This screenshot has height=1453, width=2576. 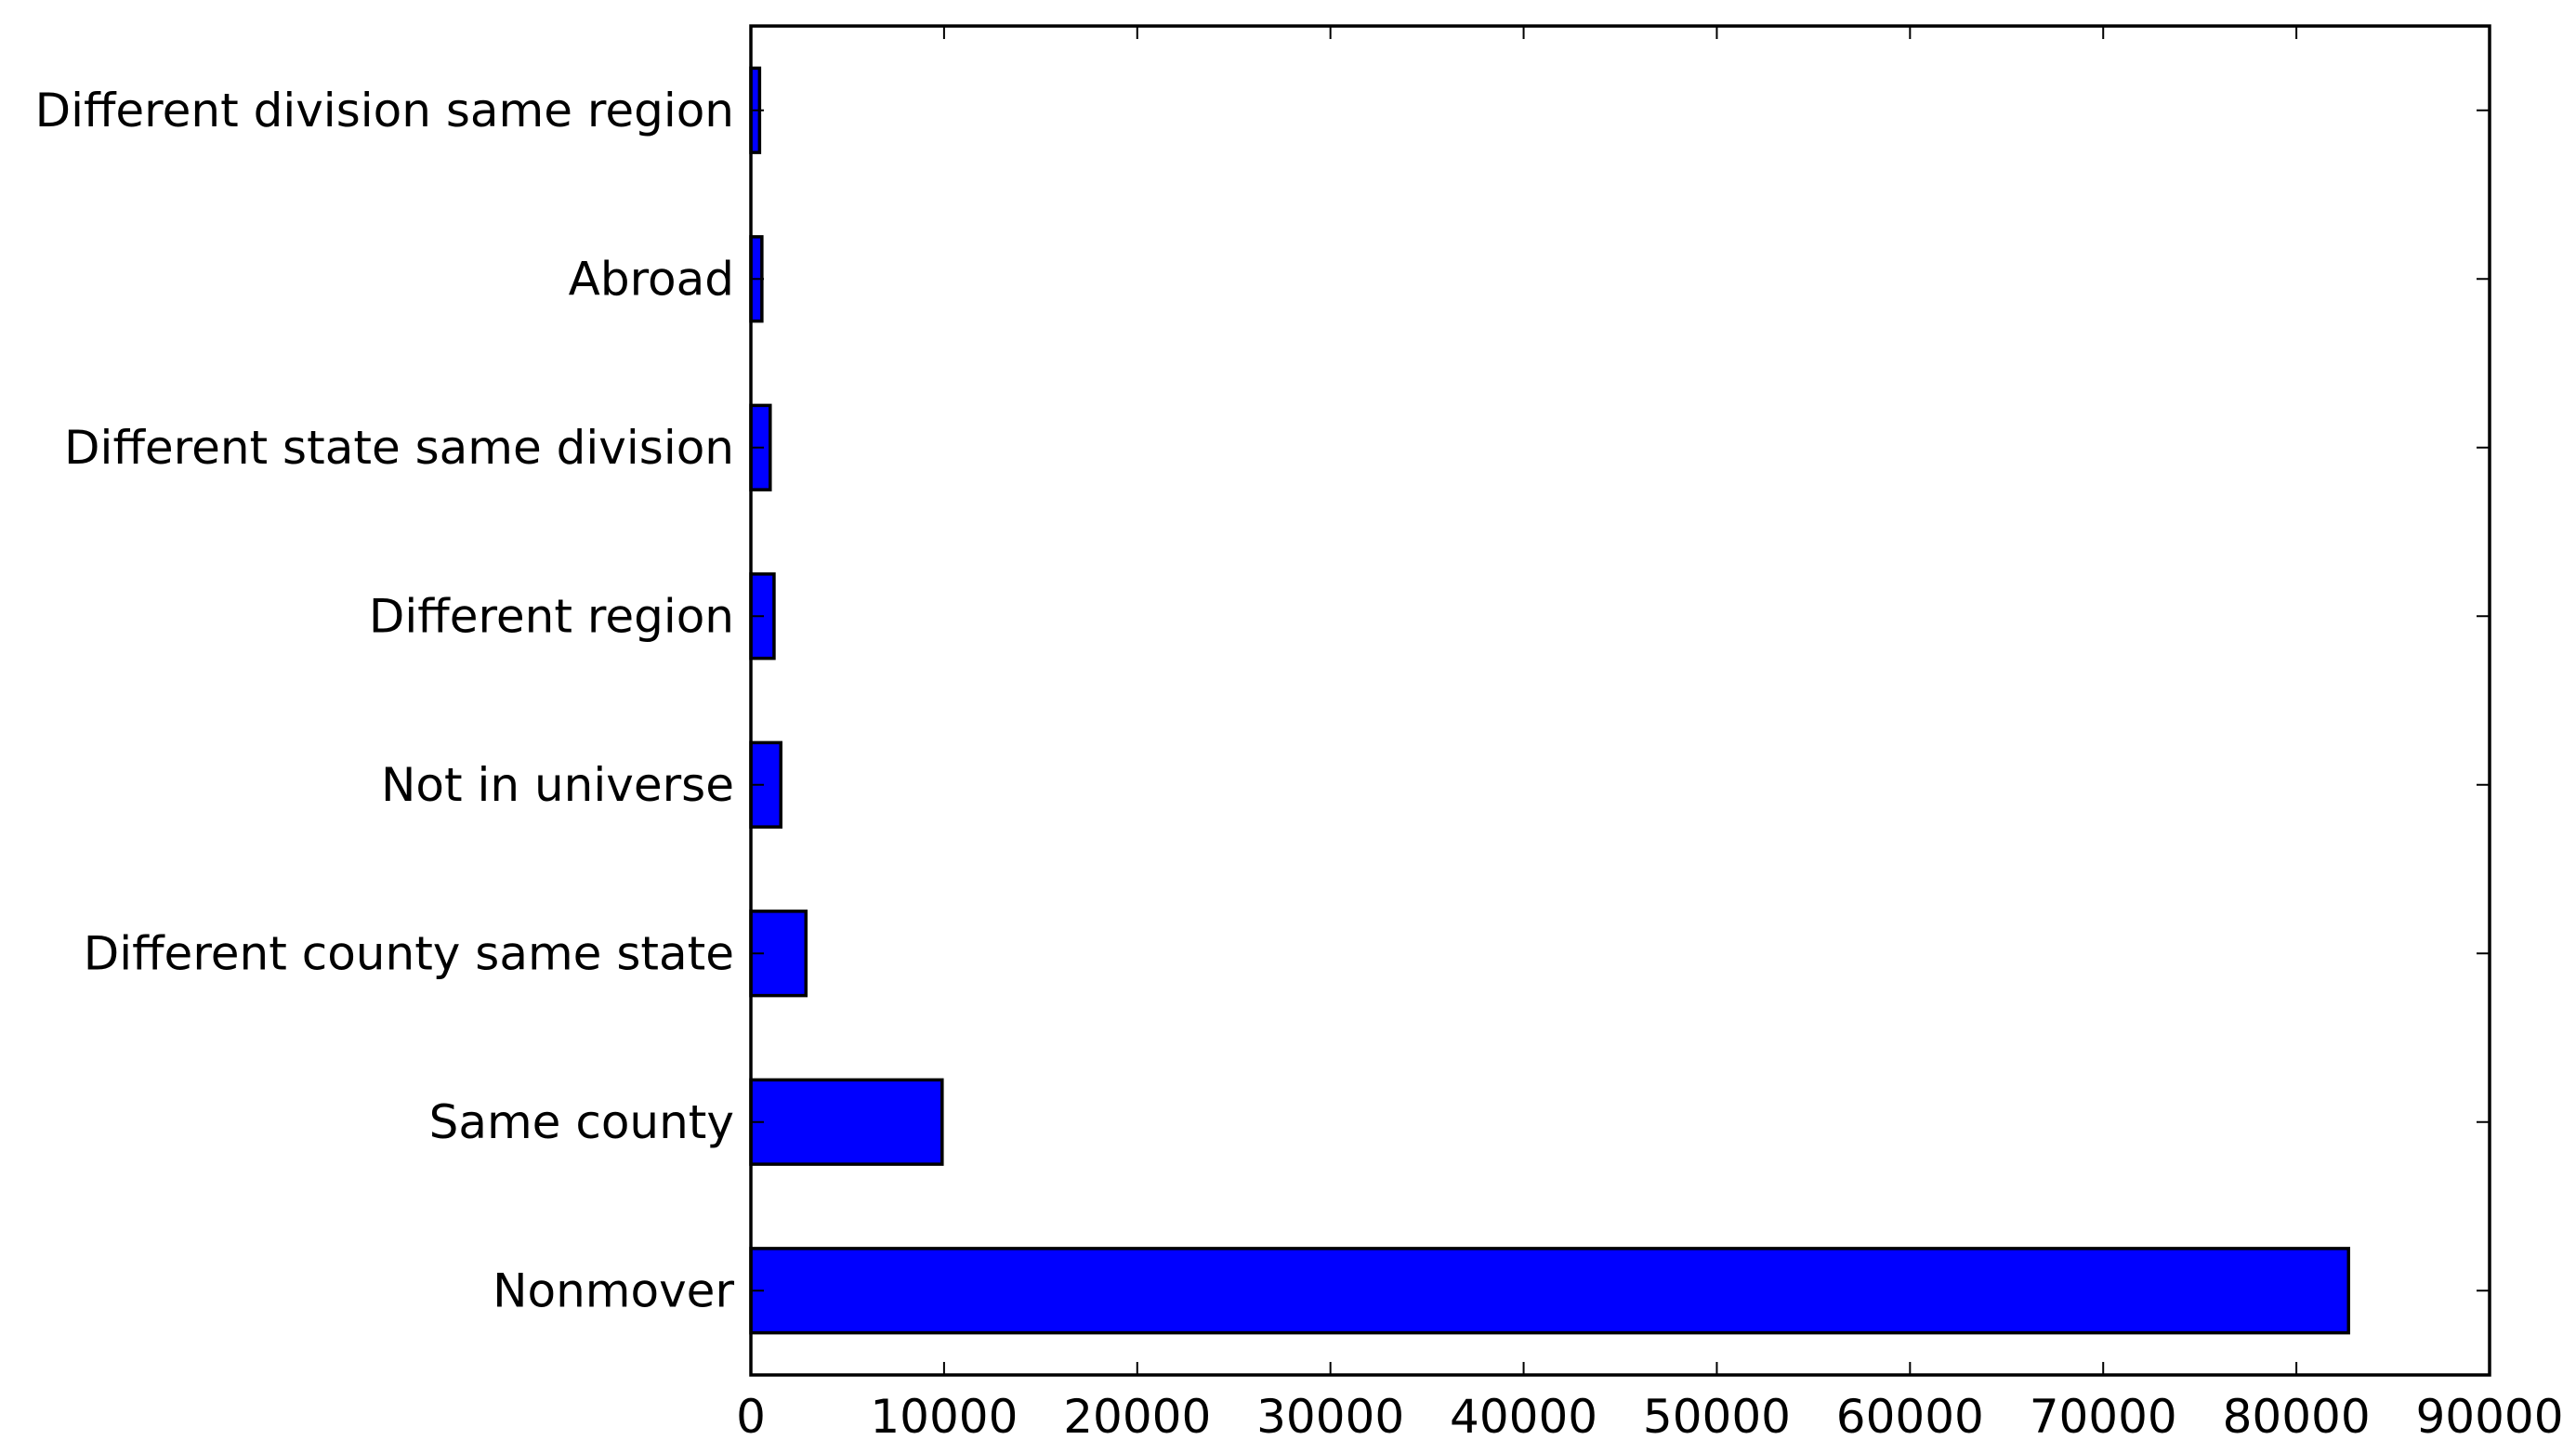 What do you see at coordinates (581, 1122) in the screenshot?
I see `y-tick-label: Same county` at bounding box center [581, 1122].